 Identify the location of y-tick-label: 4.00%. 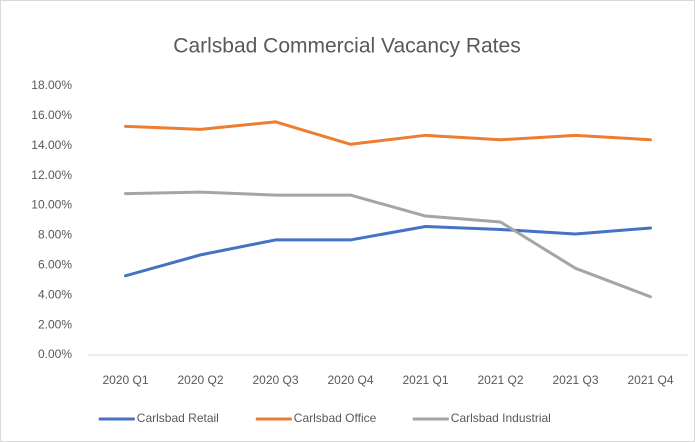
(55, 294).